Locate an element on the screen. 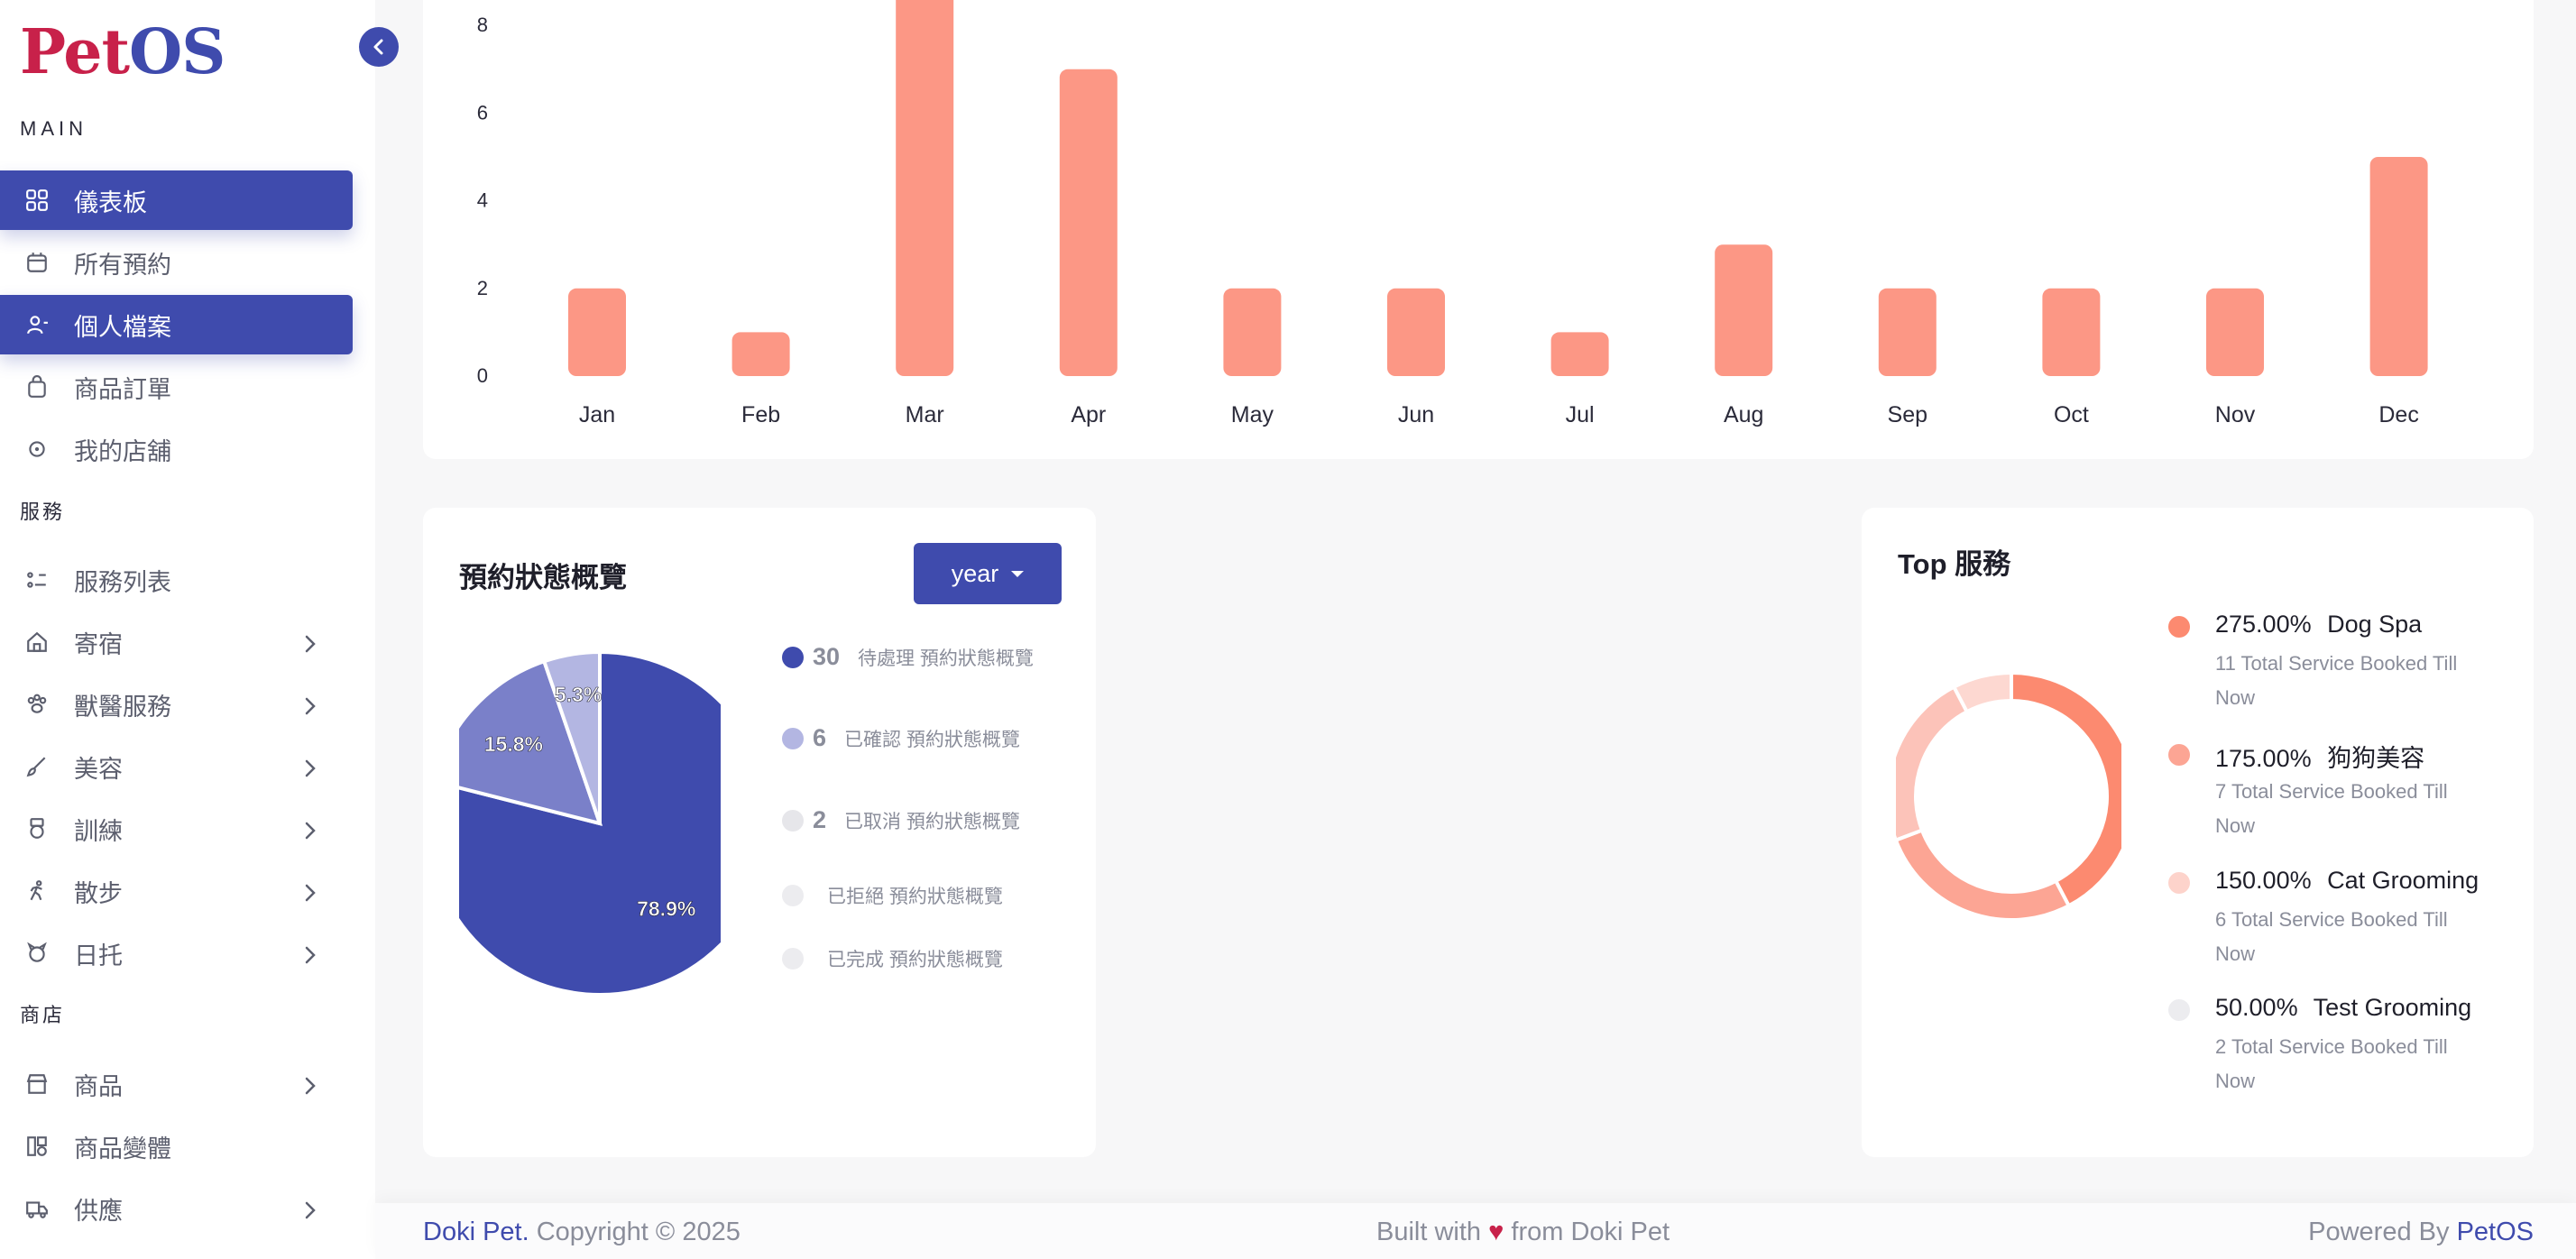  status-legend-item: 已拒絕 預約狀態概覽 is located at coordinates (892, 895).